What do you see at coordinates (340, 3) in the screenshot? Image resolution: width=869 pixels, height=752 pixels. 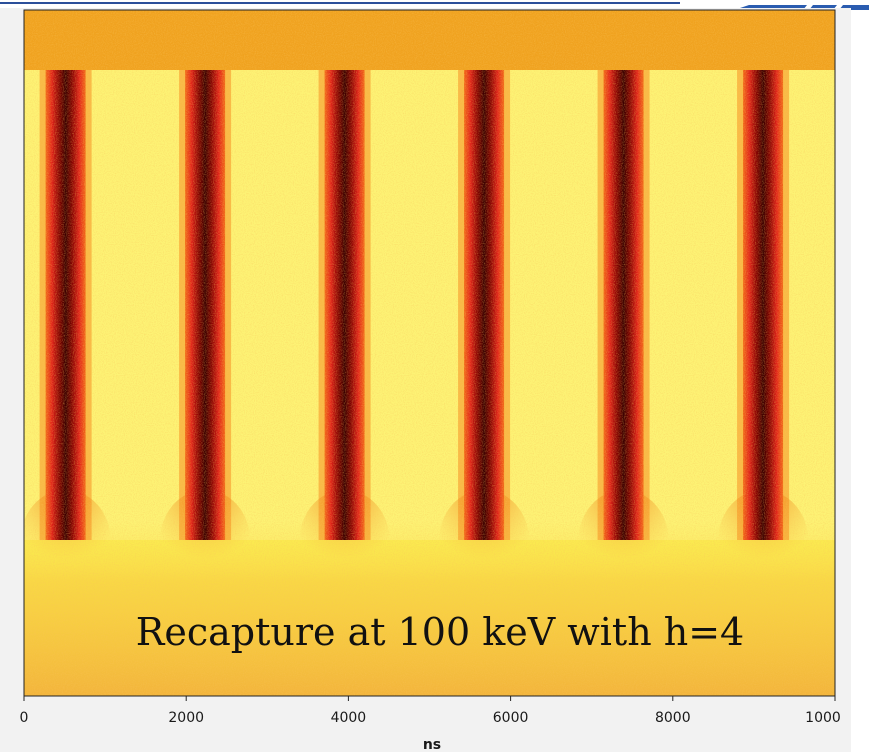 I see `header-rule` at bounding box center [340, 3].